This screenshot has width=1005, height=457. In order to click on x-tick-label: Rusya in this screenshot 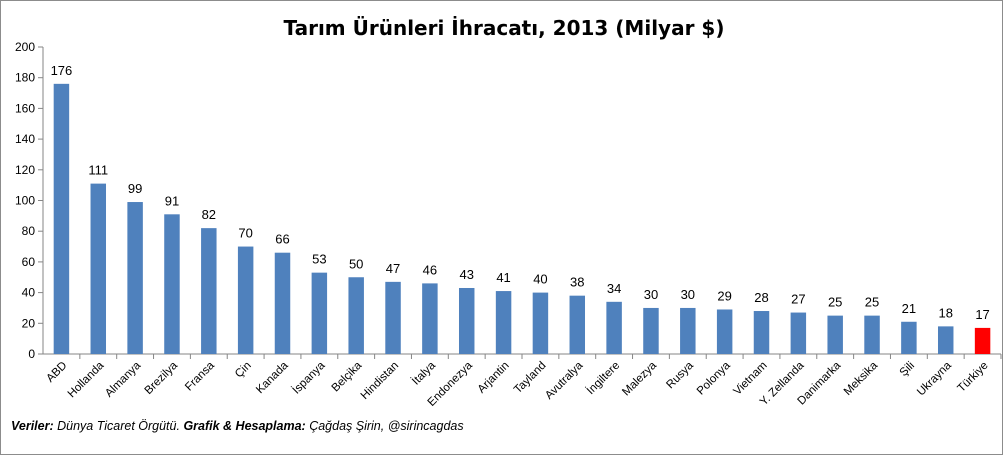, I will do `click(680, 375)`.